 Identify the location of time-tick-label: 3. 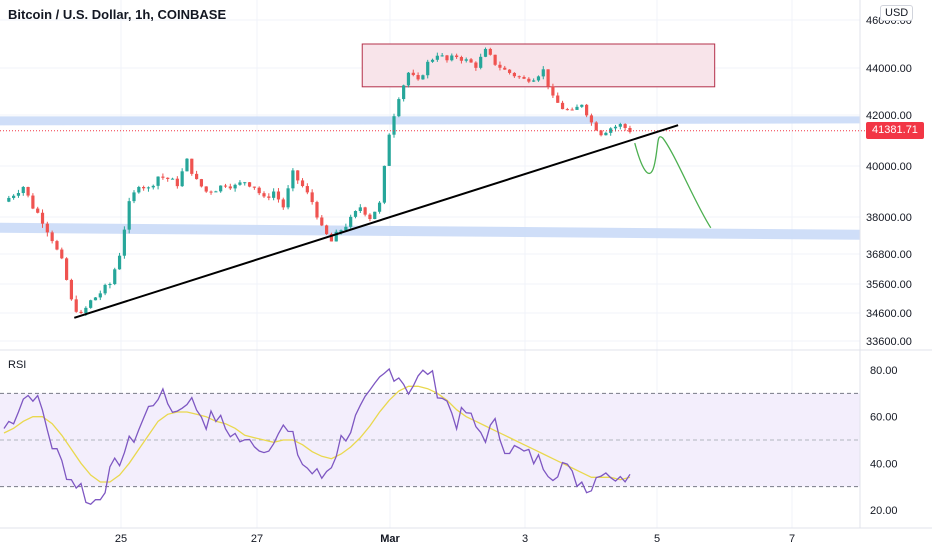
(525, 539).